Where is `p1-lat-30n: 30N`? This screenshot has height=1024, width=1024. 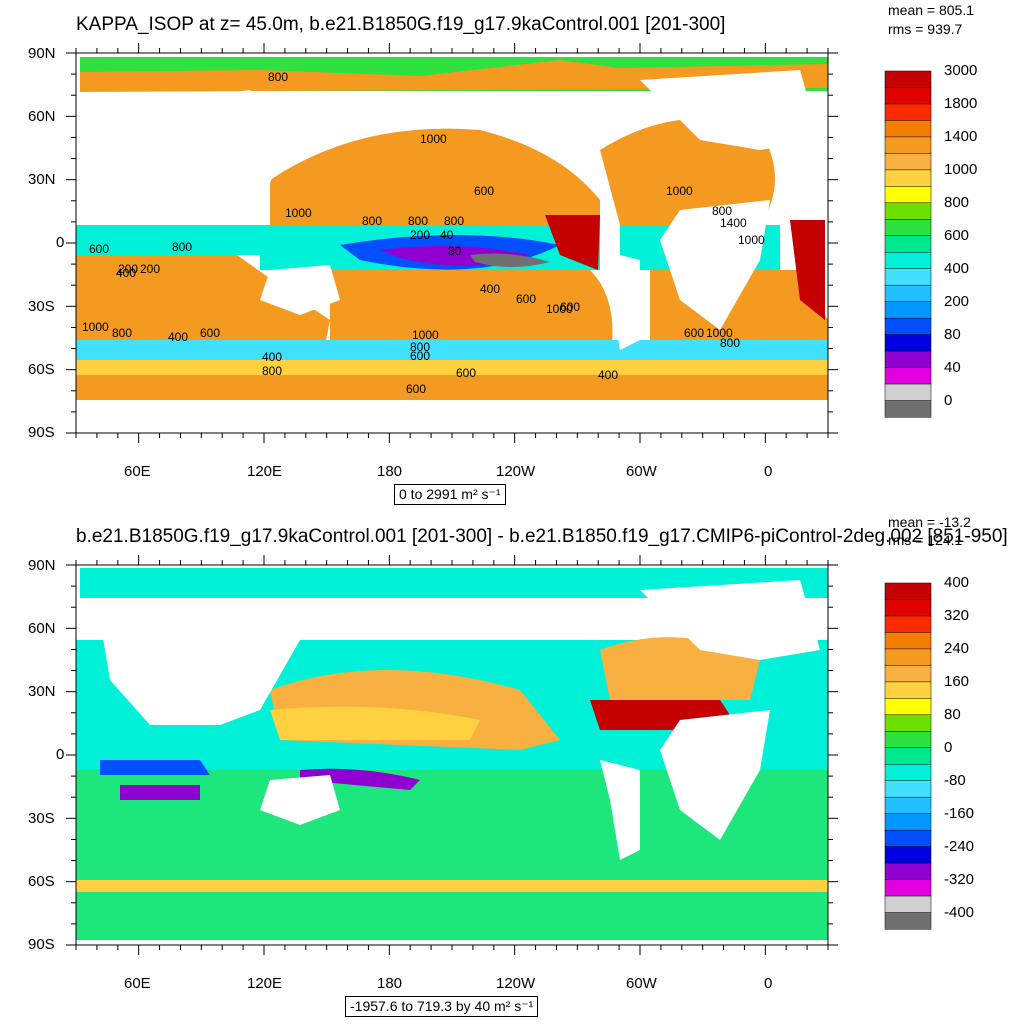
p1-lat-30n: 30N is located at coordinates (42, 179).